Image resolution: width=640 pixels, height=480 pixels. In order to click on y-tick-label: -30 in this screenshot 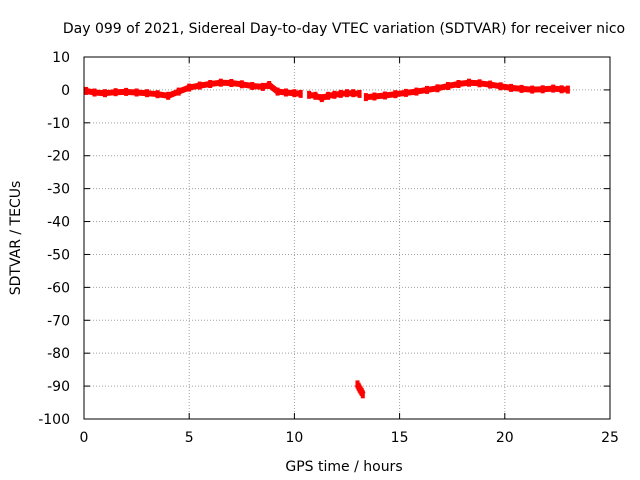, I will do `click(58, 190)`.